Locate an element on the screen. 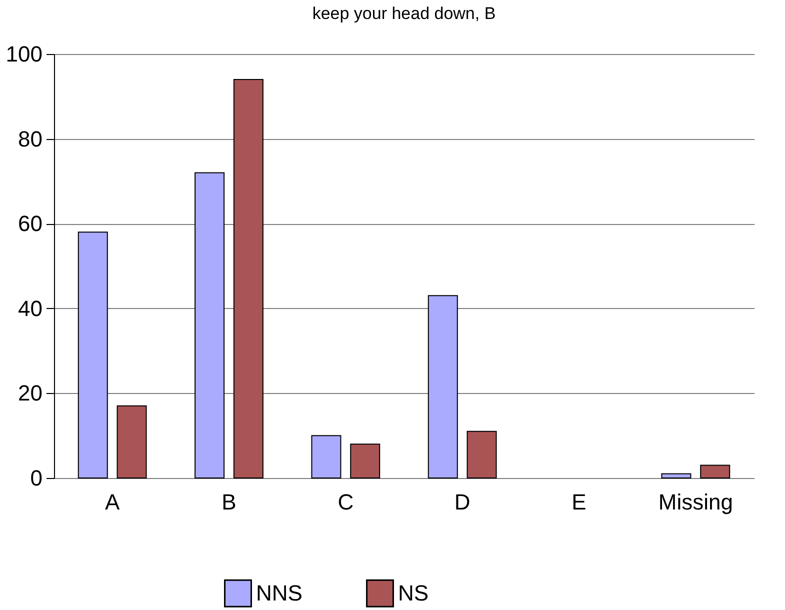  x-tick-label: E is located at coordinates (579, 502).